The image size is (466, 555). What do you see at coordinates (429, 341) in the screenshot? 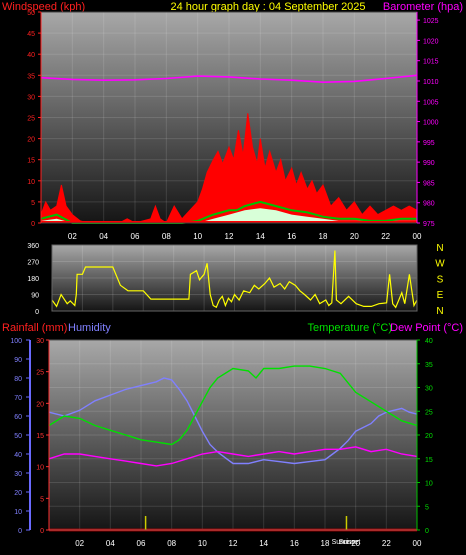
I see `temp-tick-label: 40` at bounding box center [429, 341].